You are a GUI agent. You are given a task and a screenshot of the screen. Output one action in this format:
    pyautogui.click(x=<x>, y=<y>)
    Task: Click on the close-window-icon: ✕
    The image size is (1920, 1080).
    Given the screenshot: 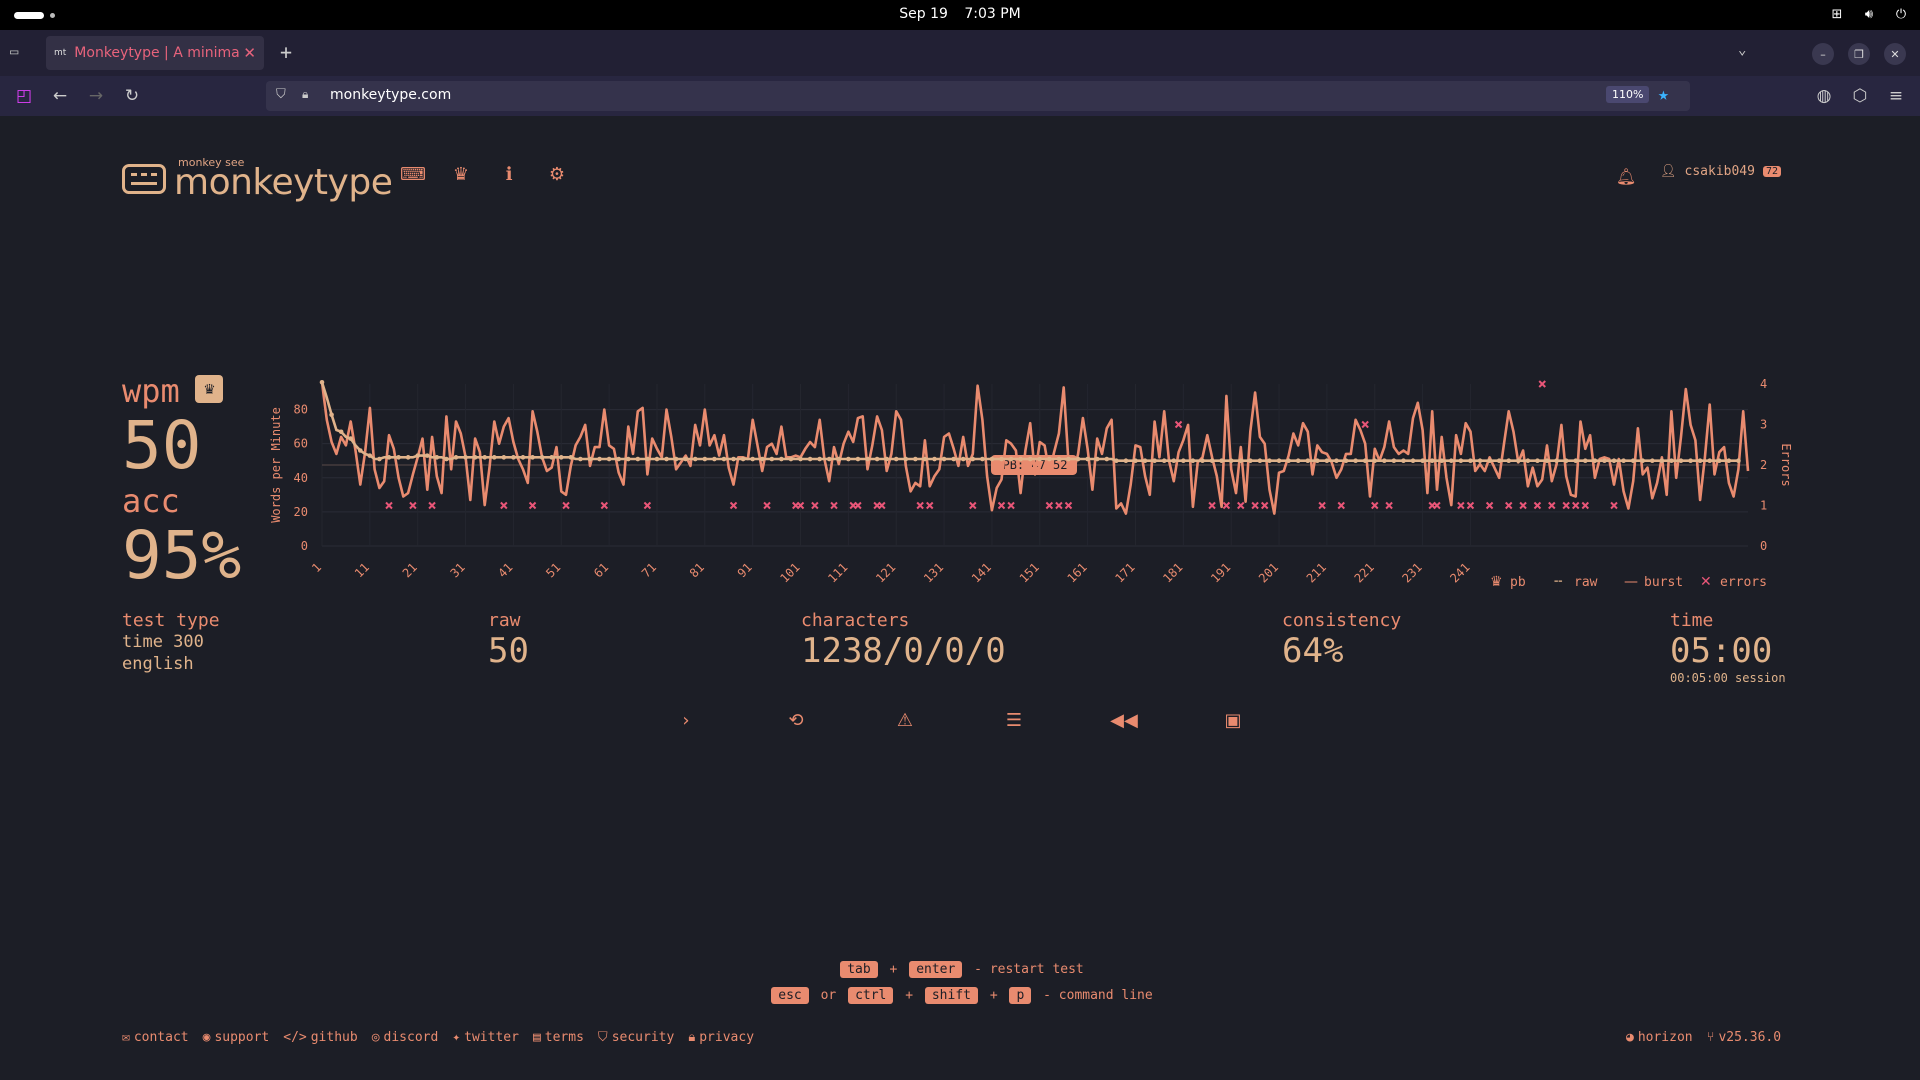 What is the action you would take?
    pyautogui.click(x=1895, y=54)
    